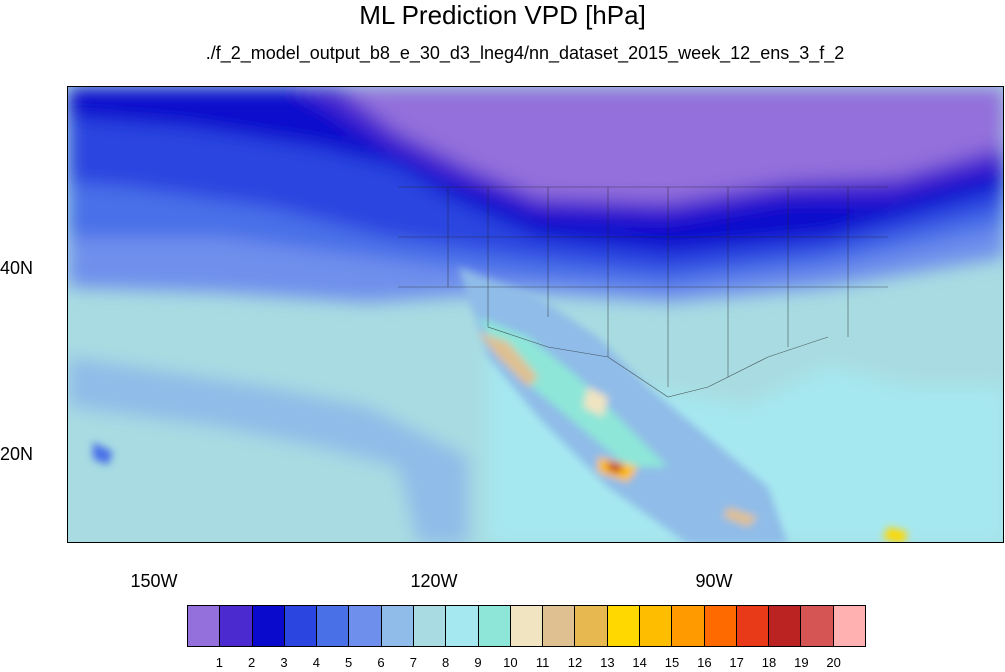 The width and height of the screenshot is (1005, 672). What do you see at coordinates (575, 662) in the screenshot?
I see `colorbar-tick-label: 12` at bounding box center [575, 662].